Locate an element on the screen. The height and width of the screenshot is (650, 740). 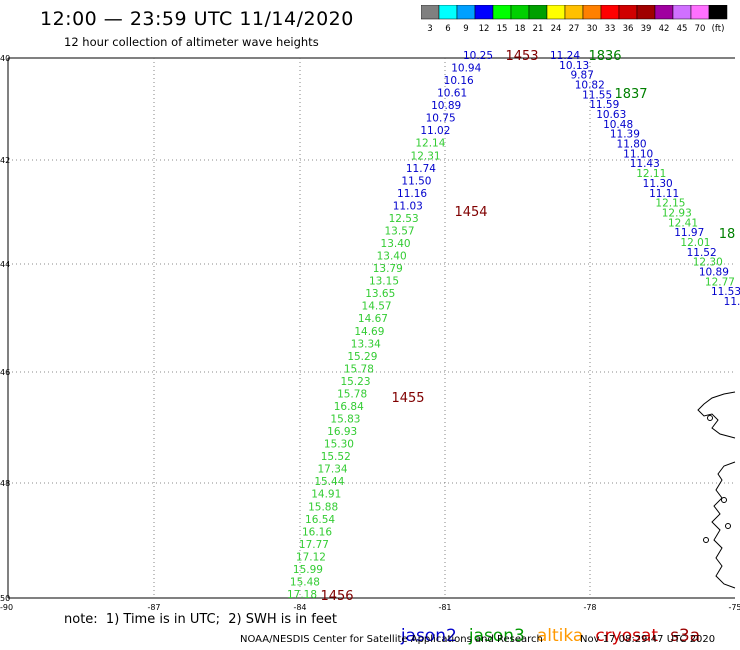
wave-height-label: 15.78 is located at coordinates (359, 369).